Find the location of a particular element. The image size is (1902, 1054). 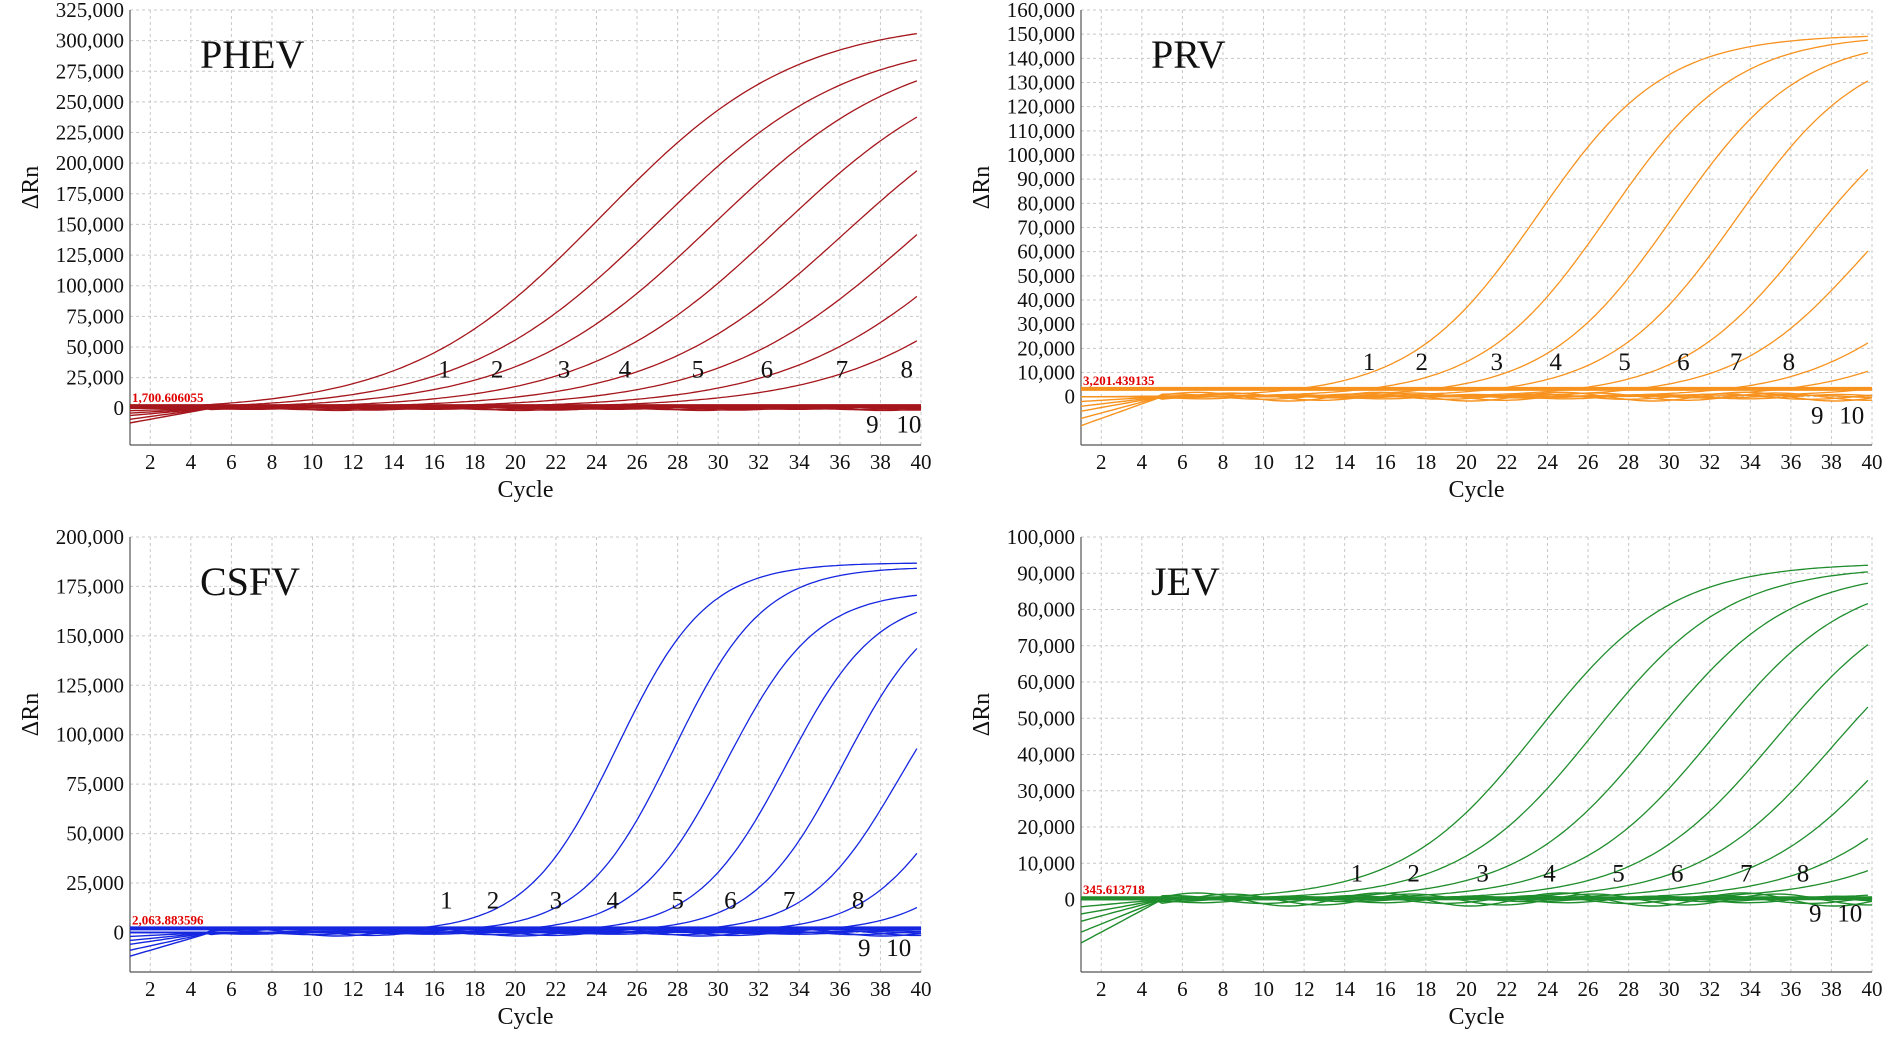

y-axis-label: ΔRn is located at coordinates (982, 714).